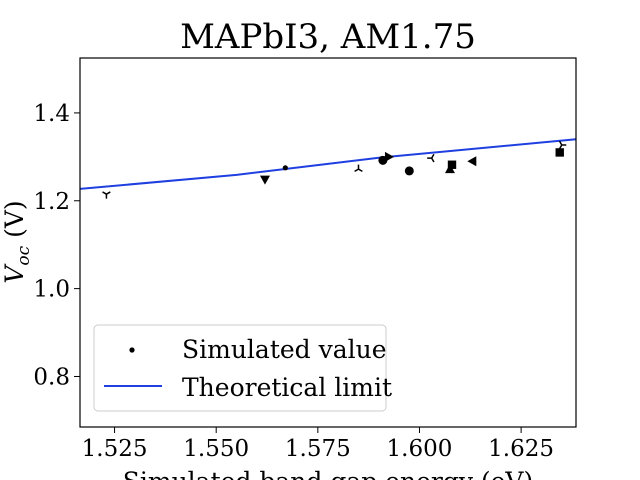 The image size is (640, 480). What do you see at coordinates (14, 273) in the screenshot?
I see `y-axis-label-main: V` at bounding box center [14, 273].